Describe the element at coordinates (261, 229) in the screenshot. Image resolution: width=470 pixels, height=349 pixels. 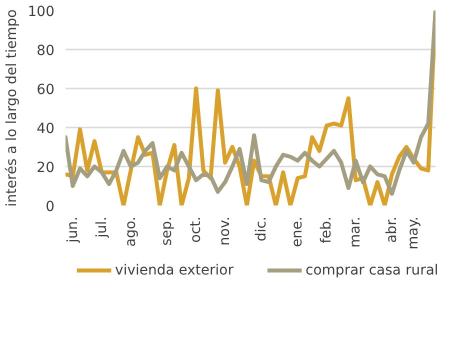
I see `x-tick-label: dic.` at that location.